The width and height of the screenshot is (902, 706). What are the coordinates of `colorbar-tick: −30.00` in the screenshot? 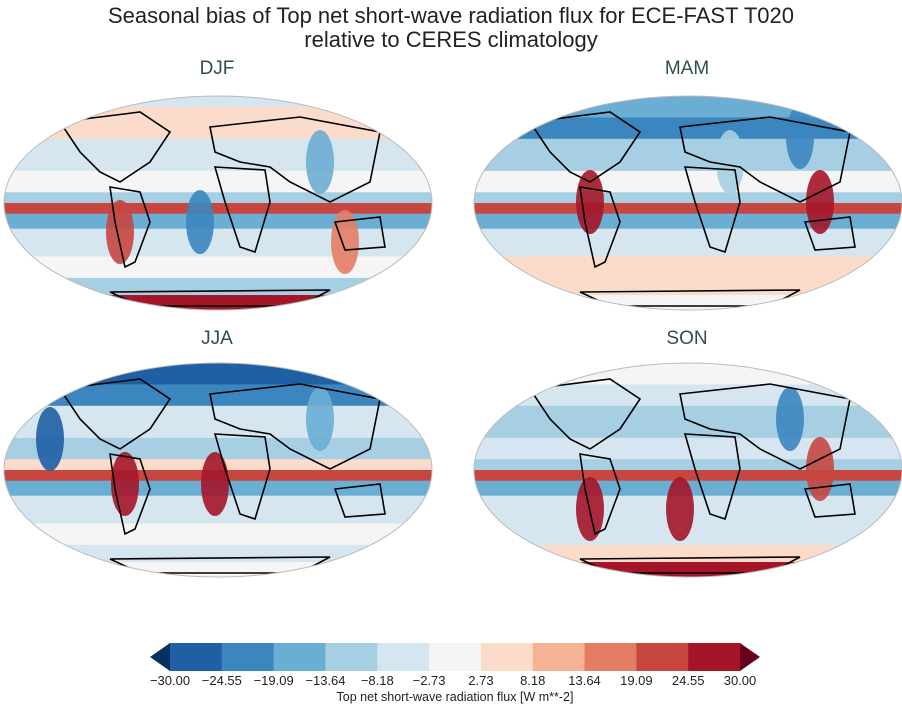 It's located at (170, 680).